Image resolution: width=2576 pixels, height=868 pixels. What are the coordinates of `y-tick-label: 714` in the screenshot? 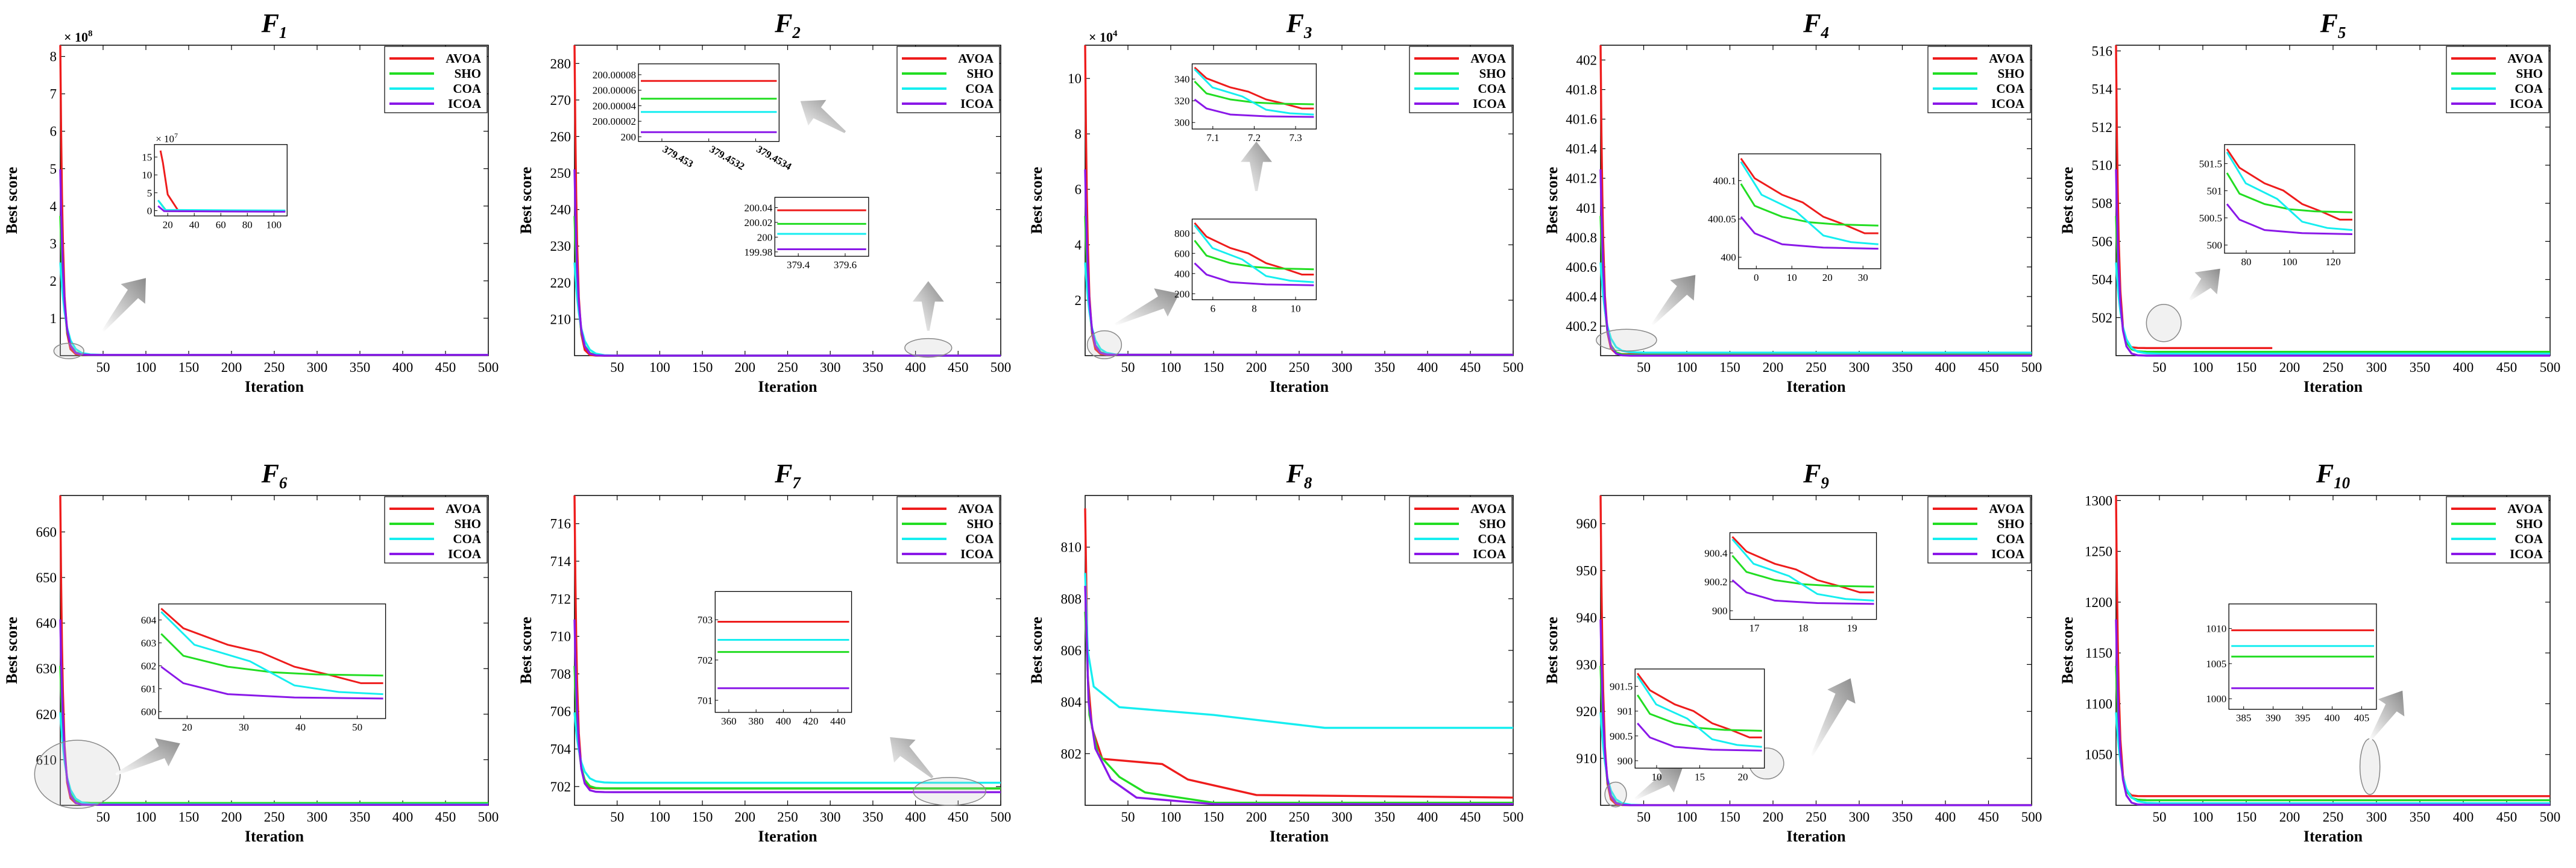 It's located at (561, 561).